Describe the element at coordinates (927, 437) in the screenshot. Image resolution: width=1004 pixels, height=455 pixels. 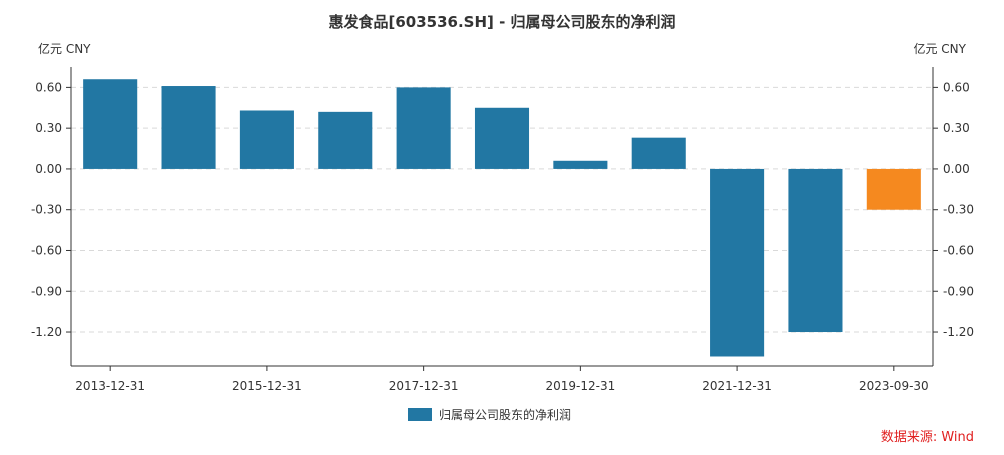
I see `data-source: 数据来源: Wind` at that location.